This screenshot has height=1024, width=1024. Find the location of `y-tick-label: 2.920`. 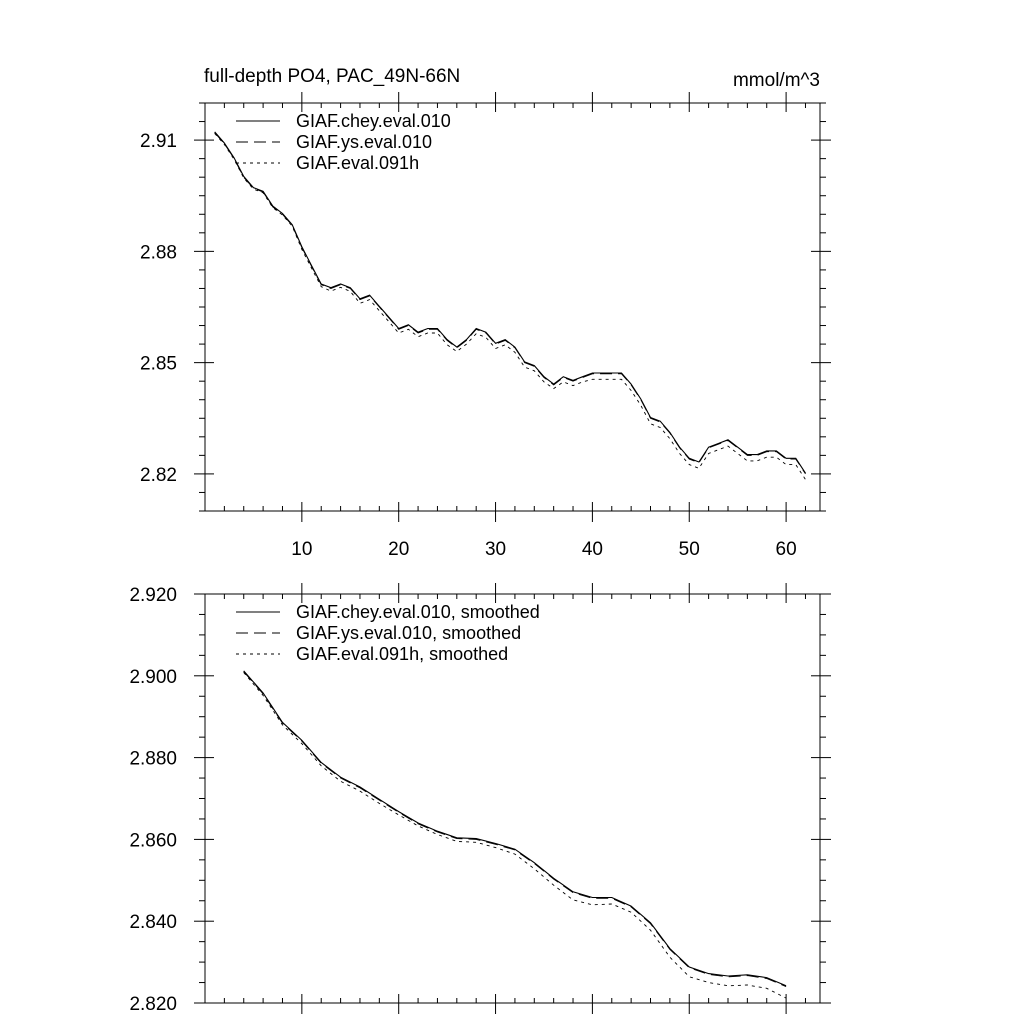

y-tick-label: 2.920 is located at coordinates (153, 595).